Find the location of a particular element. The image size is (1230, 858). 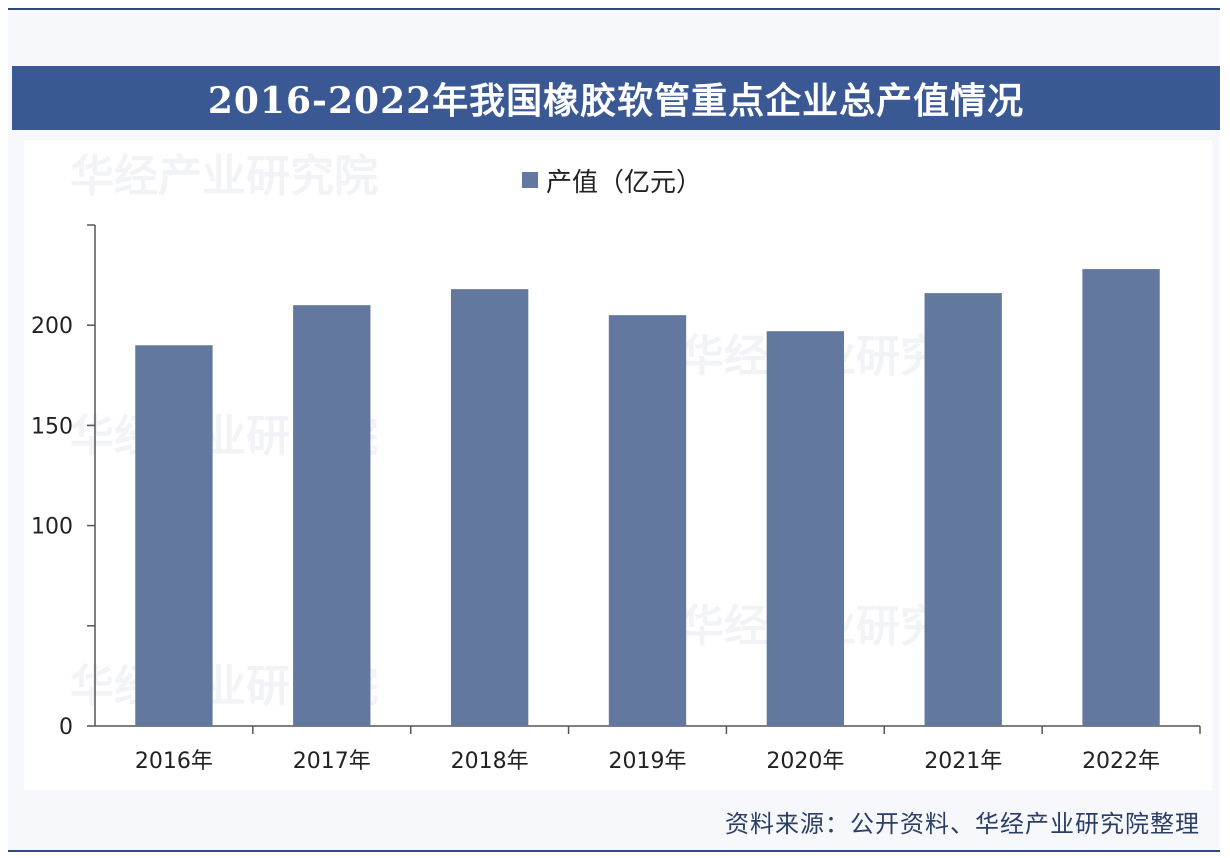

y-tick-label: 200 is located at coordinates (52, 326).